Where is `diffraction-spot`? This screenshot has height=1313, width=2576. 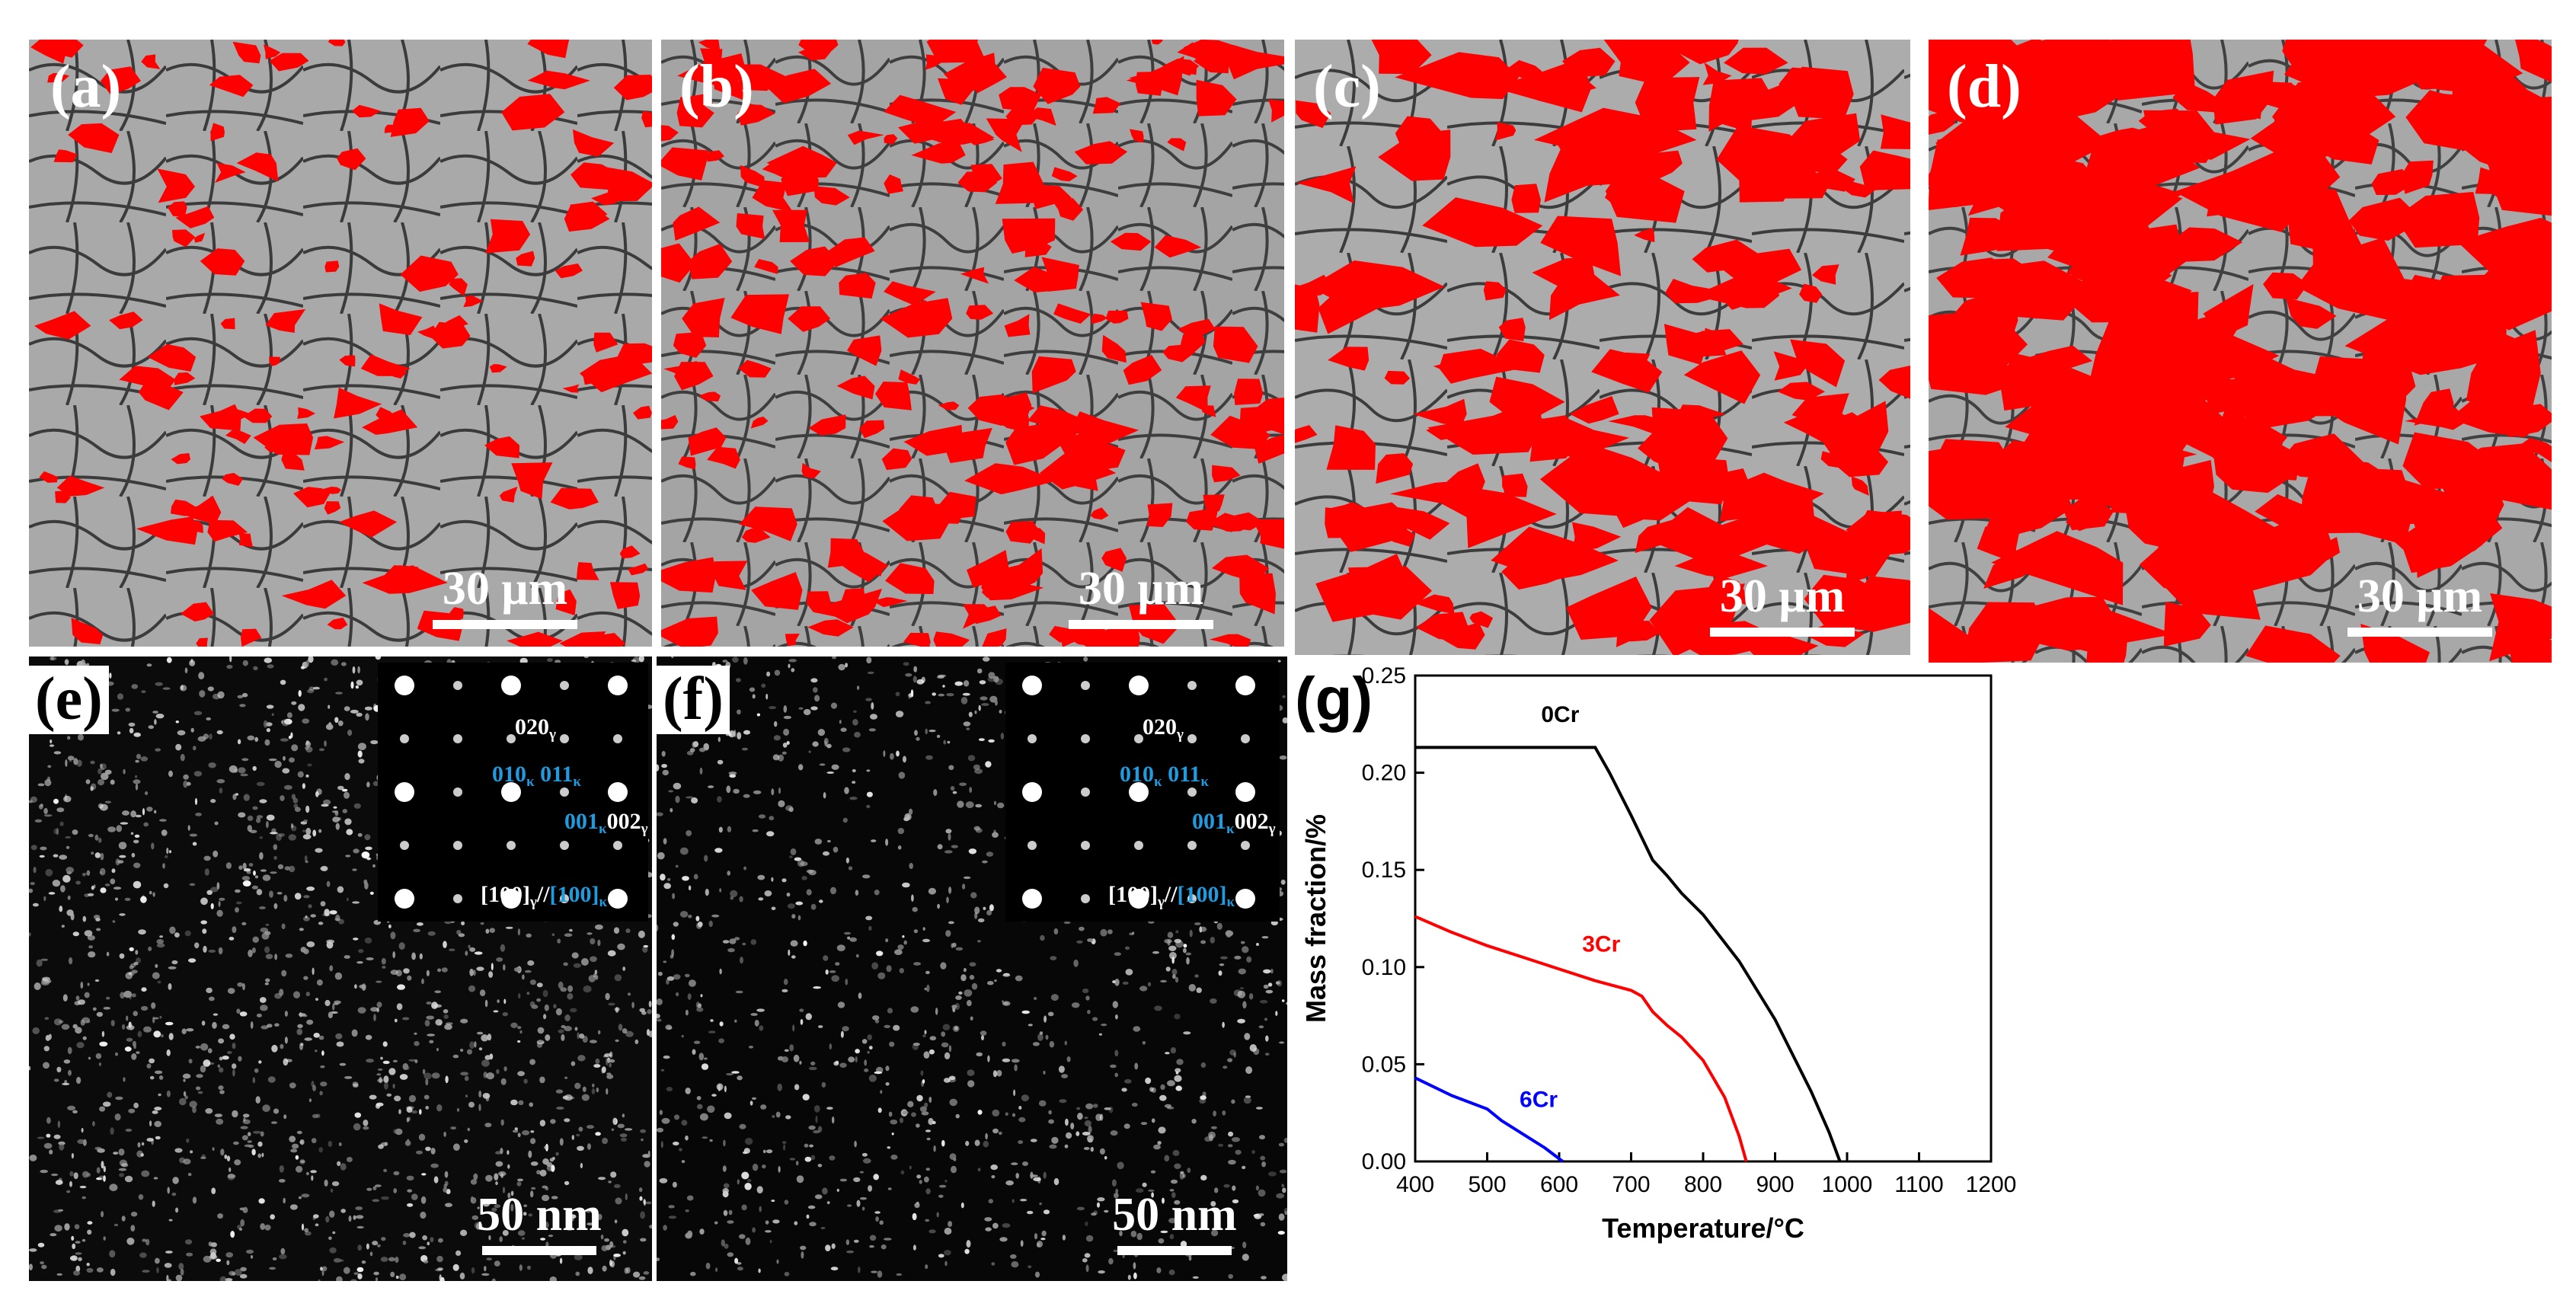
diffraction-spot is located at coordinates (457, 685).